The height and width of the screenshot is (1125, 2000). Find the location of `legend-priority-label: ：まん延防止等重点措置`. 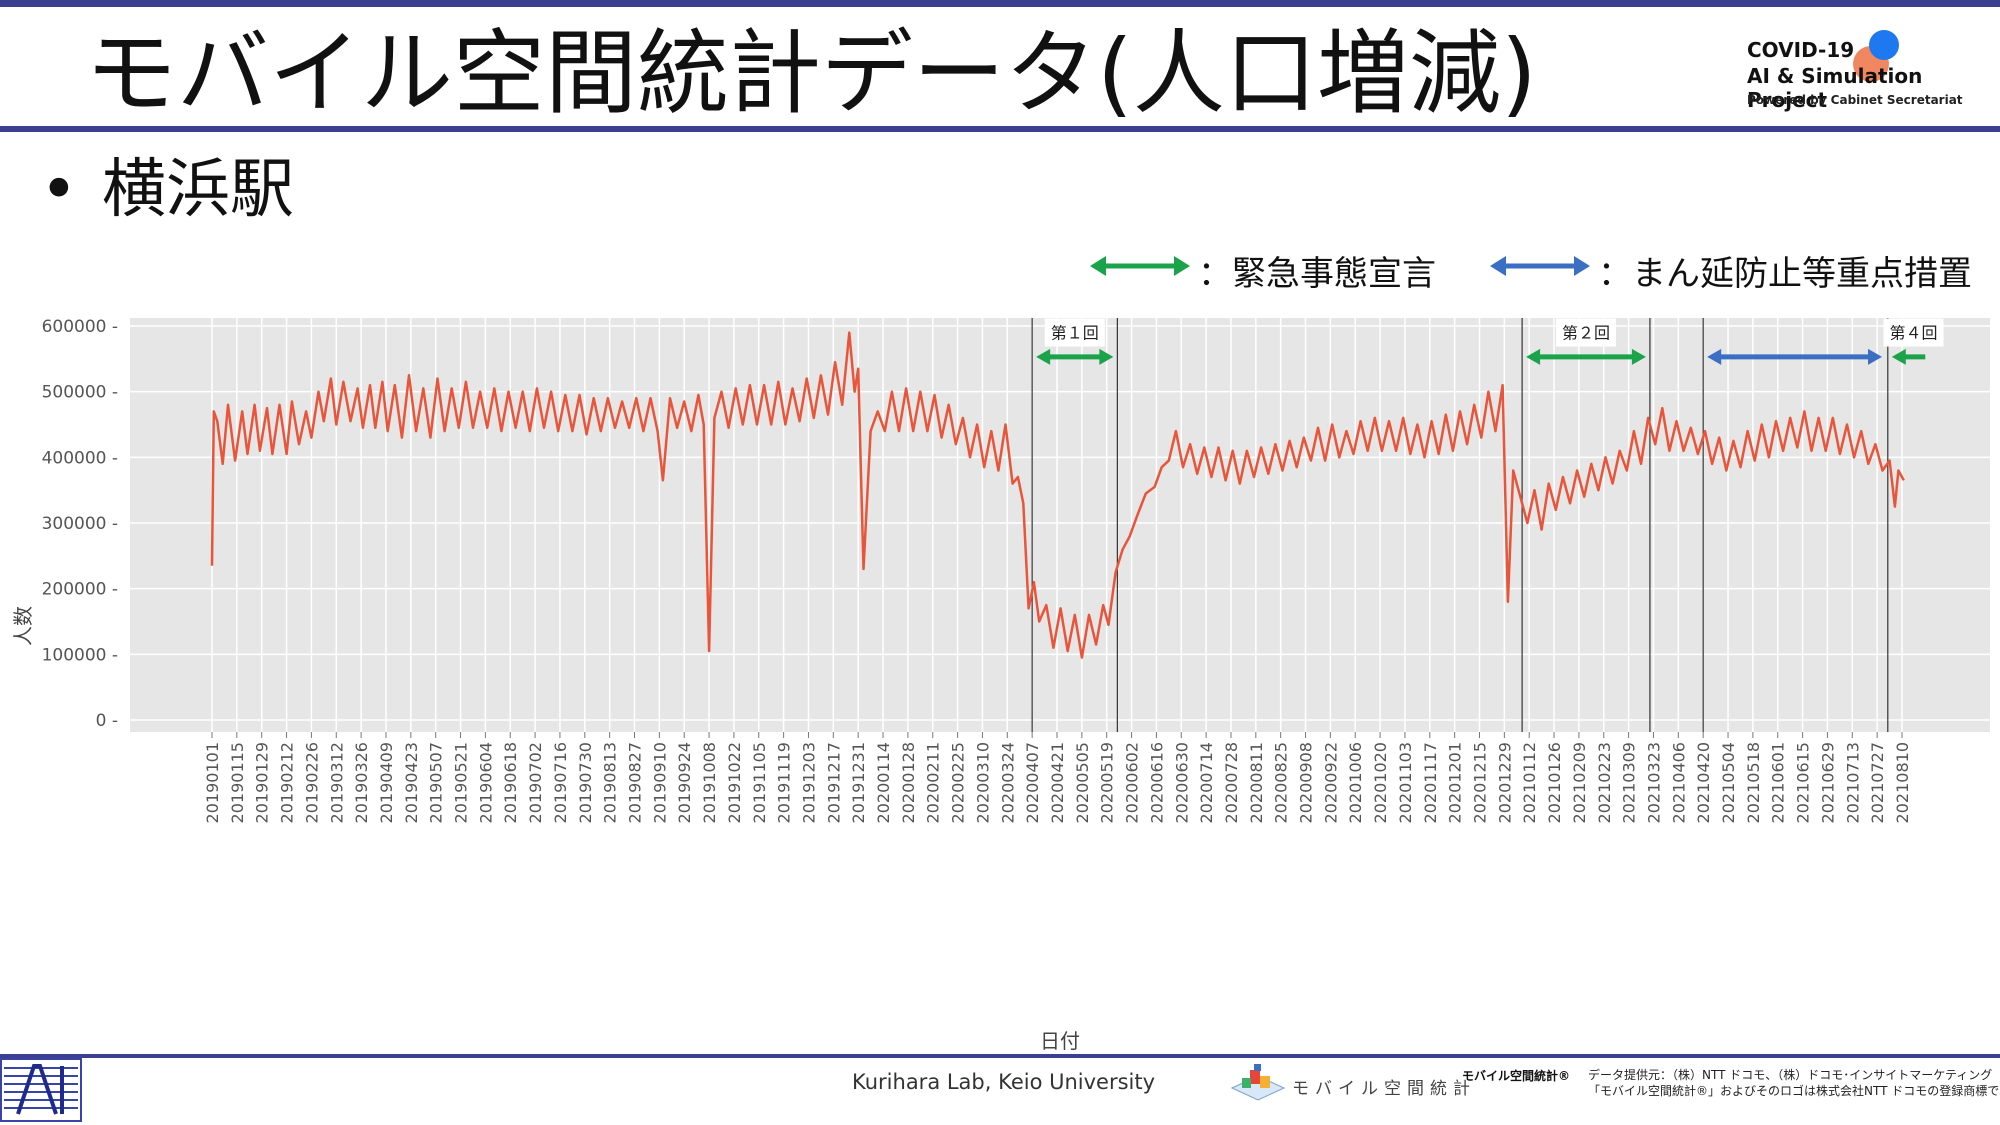

legend-priority-label: ：まん延防止等重点措置 is located at coordinates (1785, 274).